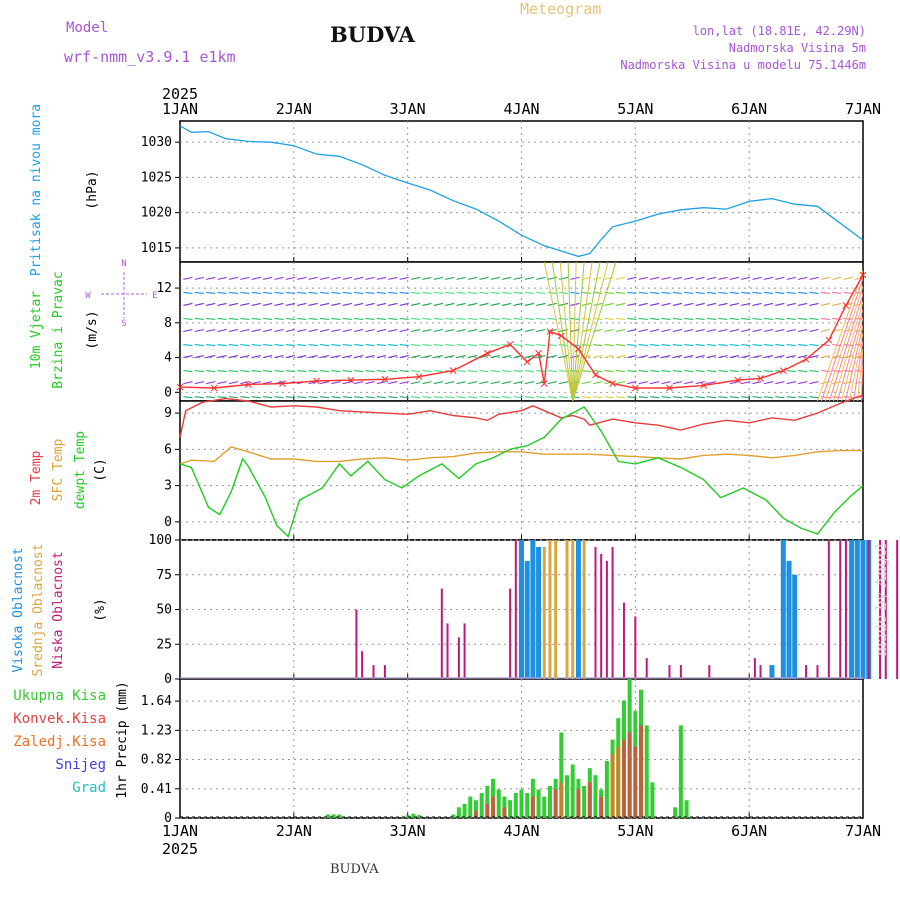 The image size is (900, 900). I want to click on y-tick-label: 1.64, so click(156, 701).